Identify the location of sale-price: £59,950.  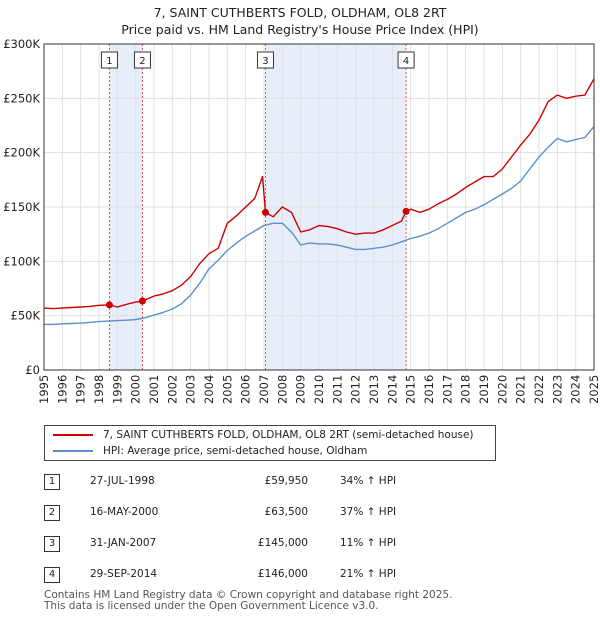
(286, 481).